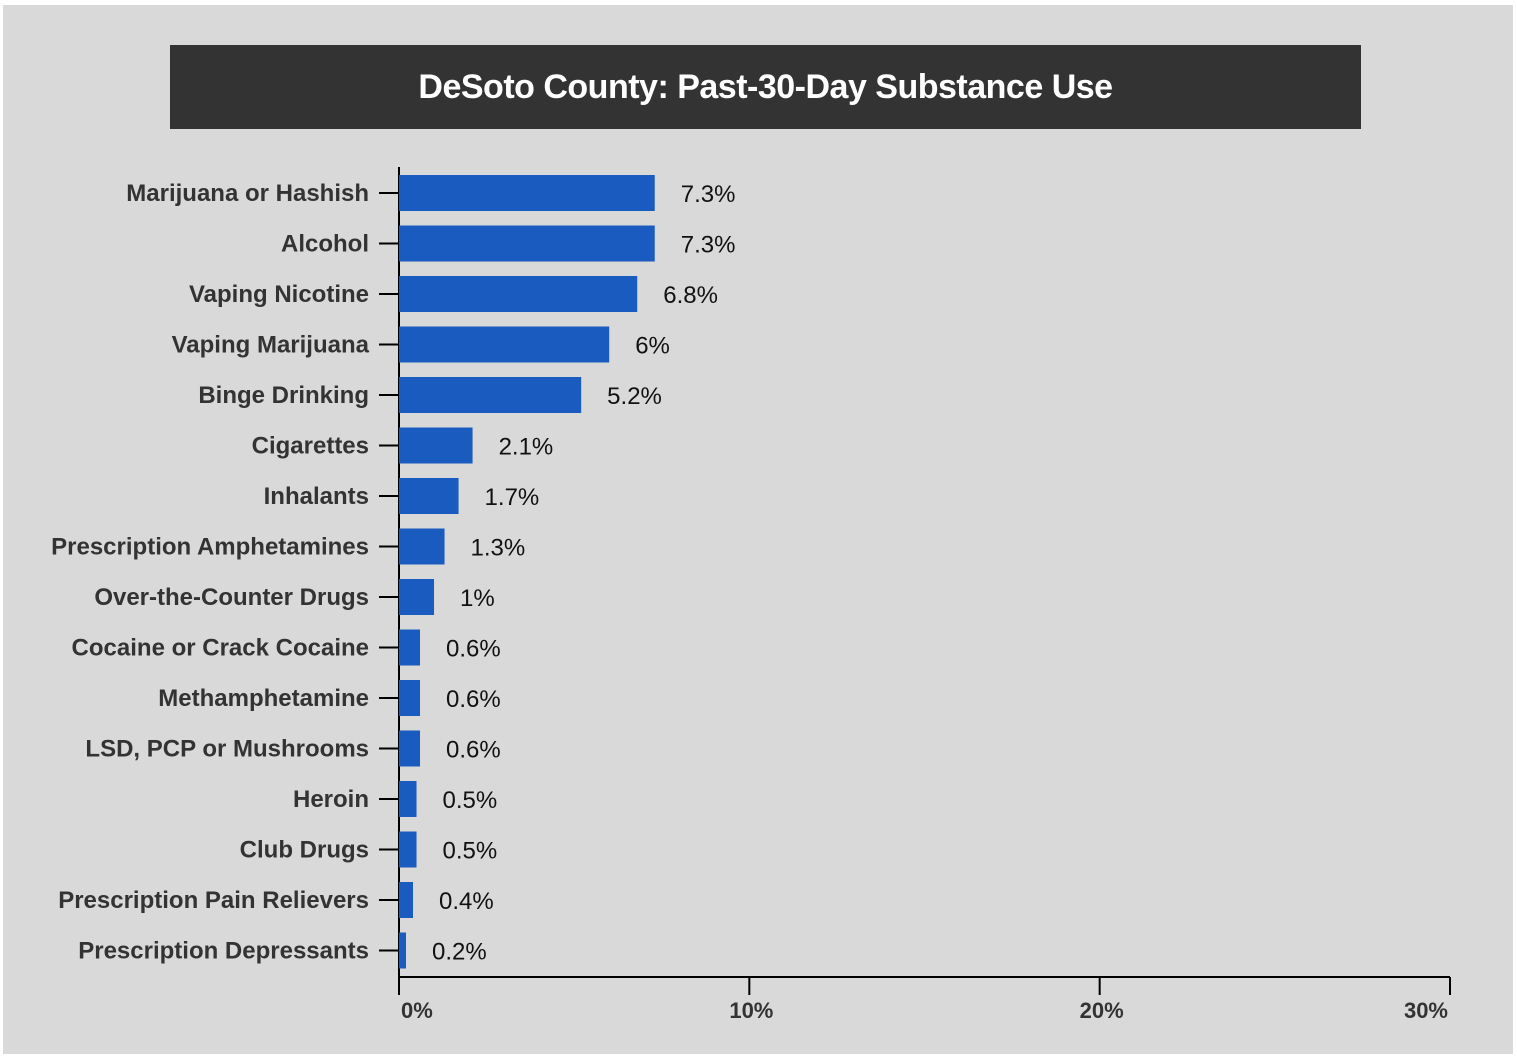  I want to click on category-label: Prescription Depressants, so click(223, 951).